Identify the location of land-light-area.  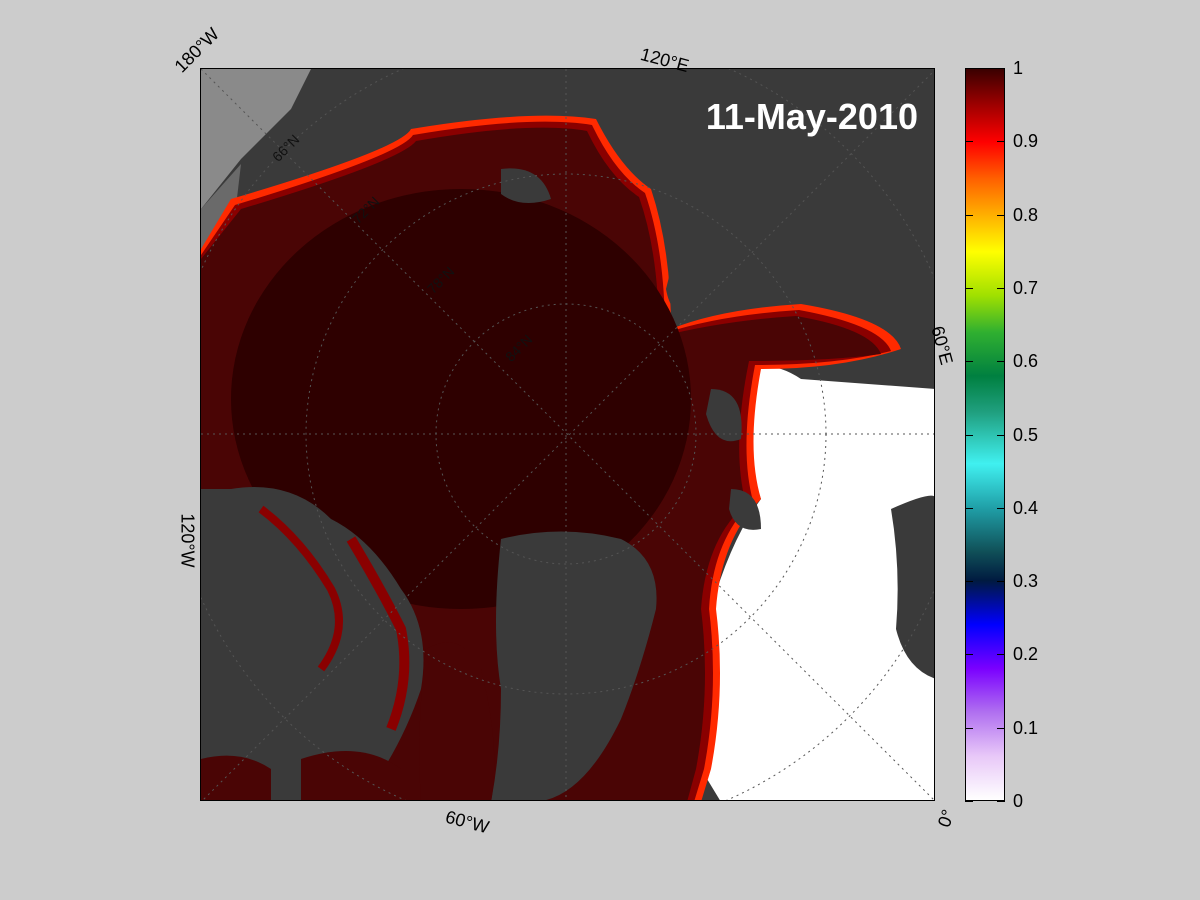
(256, 139).